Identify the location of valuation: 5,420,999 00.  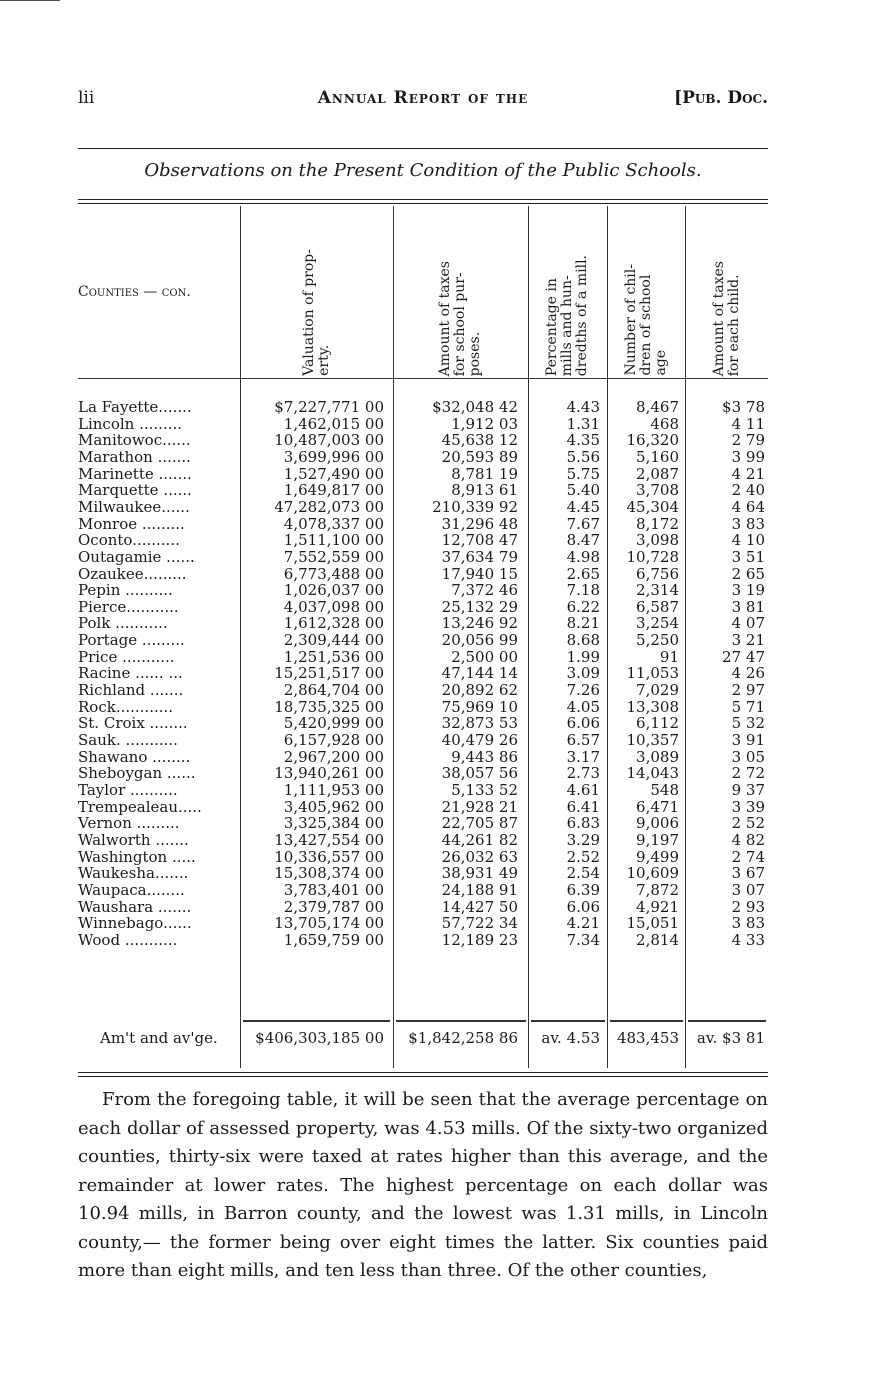
(333, 723).